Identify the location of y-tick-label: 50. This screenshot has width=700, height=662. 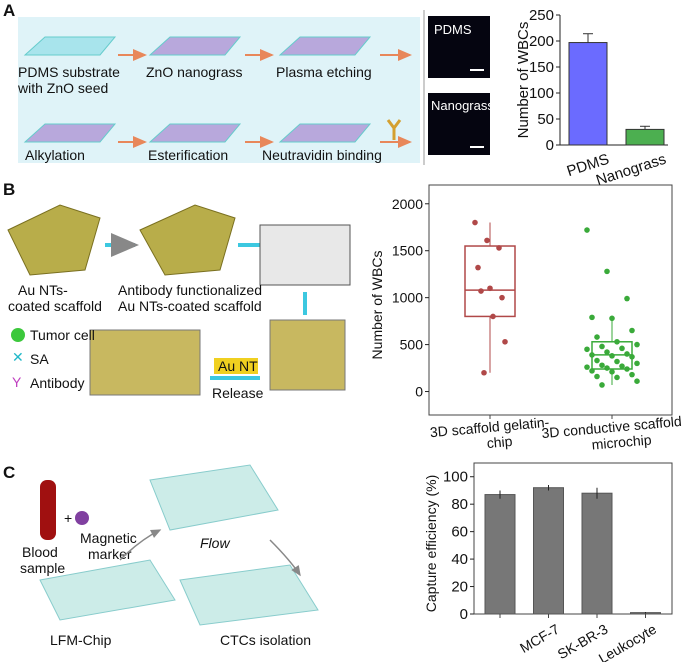
(545, 119).